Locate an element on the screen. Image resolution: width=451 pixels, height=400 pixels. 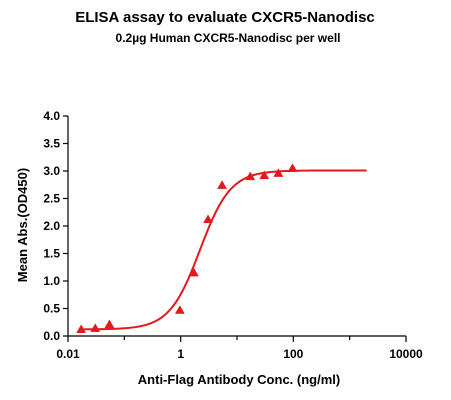
y-tick-label: 0.5 is located at coordinates (51, 309).